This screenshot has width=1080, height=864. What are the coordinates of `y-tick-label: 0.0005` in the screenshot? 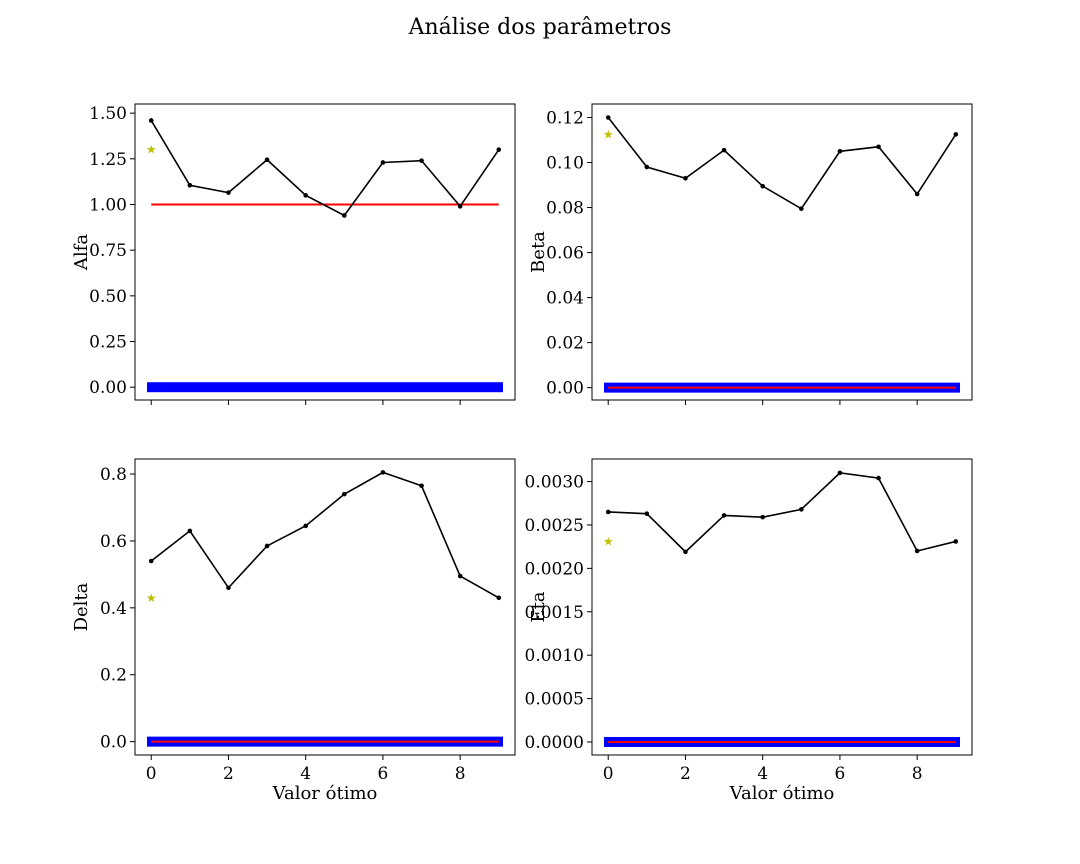 It's located at (554, 700).